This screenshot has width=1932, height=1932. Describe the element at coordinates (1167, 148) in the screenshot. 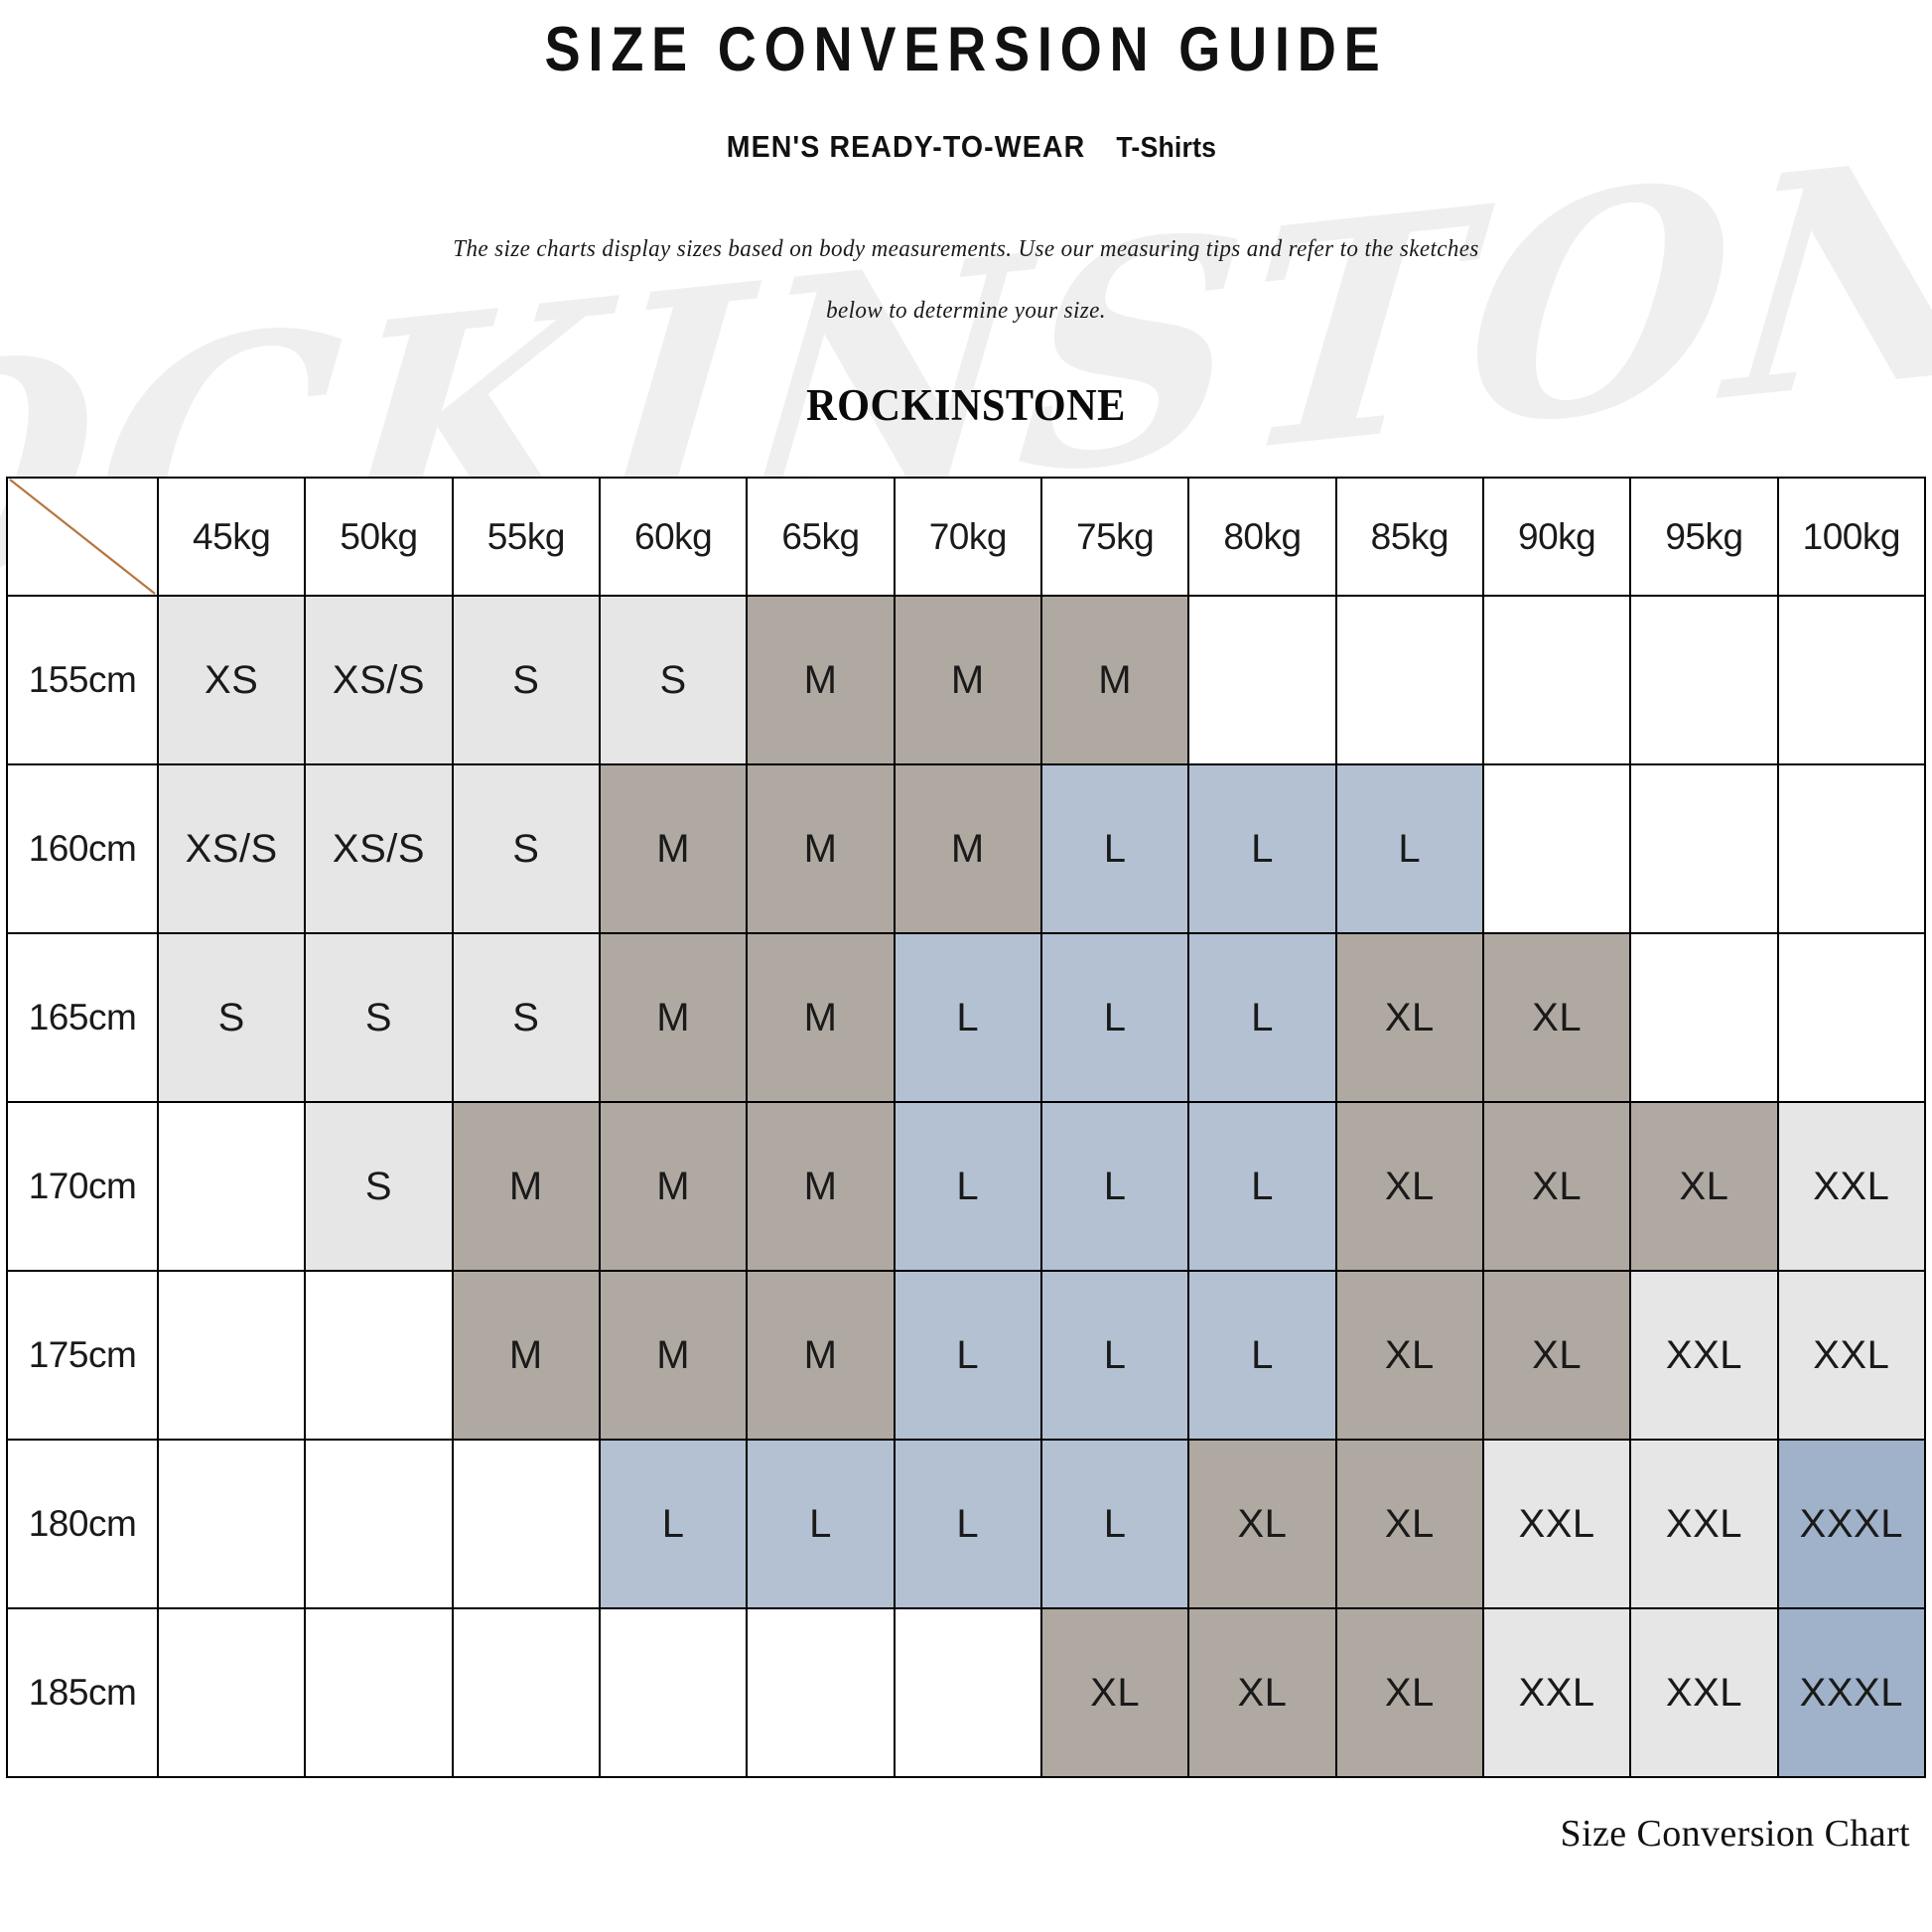

I see `subtitle-product: T-Shirts` at that location.